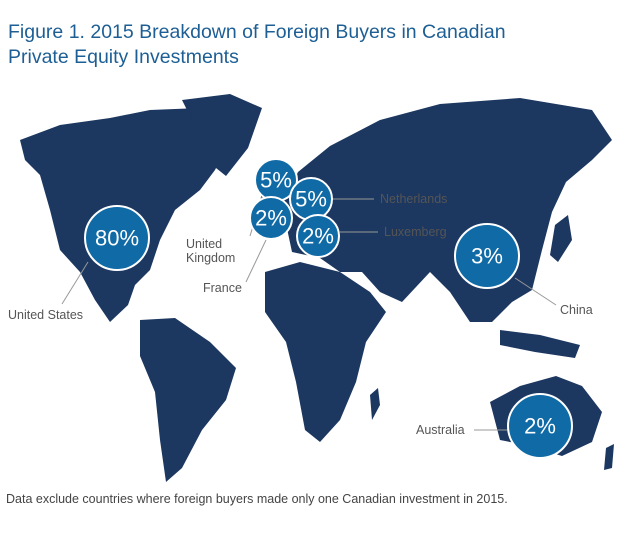 The height and width of the screenshot is (534, 620). Describe the element at coordinates (576, 310) in the screenshot. I see `country-label: China` at that location.